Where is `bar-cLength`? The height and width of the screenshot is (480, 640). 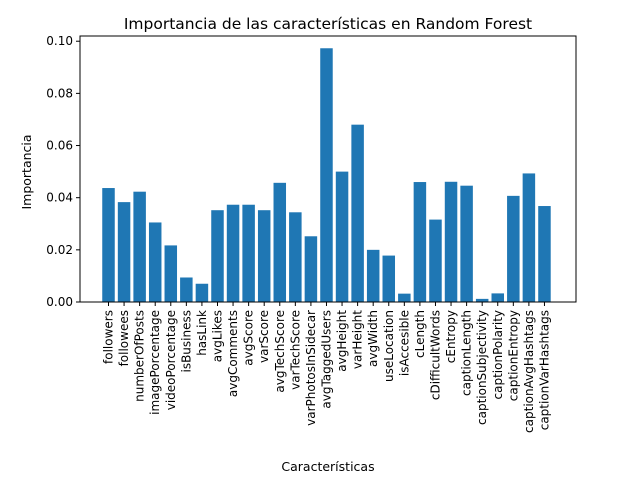 bar-cLength is located at coordinates (420, 242).